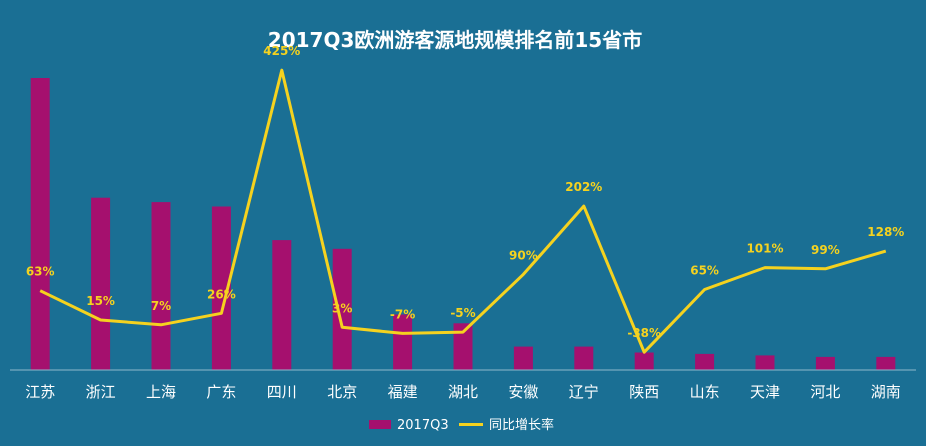  Describe the element at coordinates (704, 271) in the screenshot. I see `line-label-山东: 65%` at that location.